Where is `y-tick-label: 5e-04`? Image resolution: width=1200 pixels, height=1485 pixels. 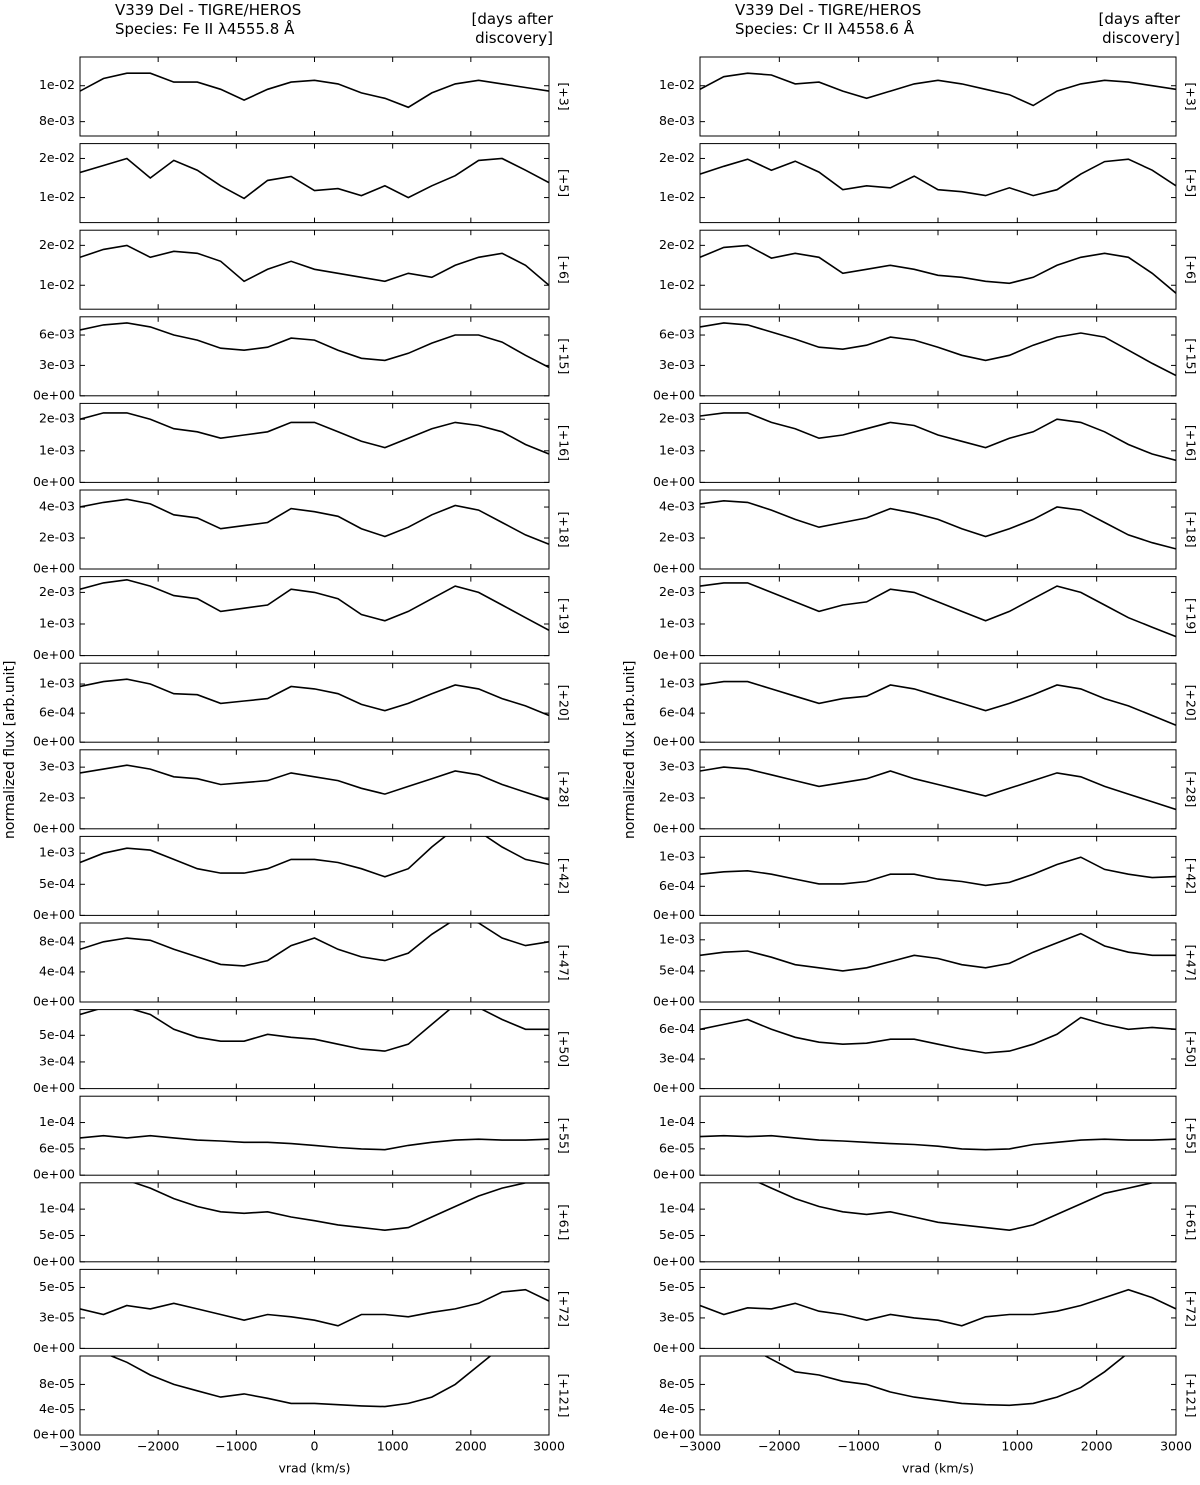
y-tick-label: 5e-04 is located at coordinates (57, 1034).